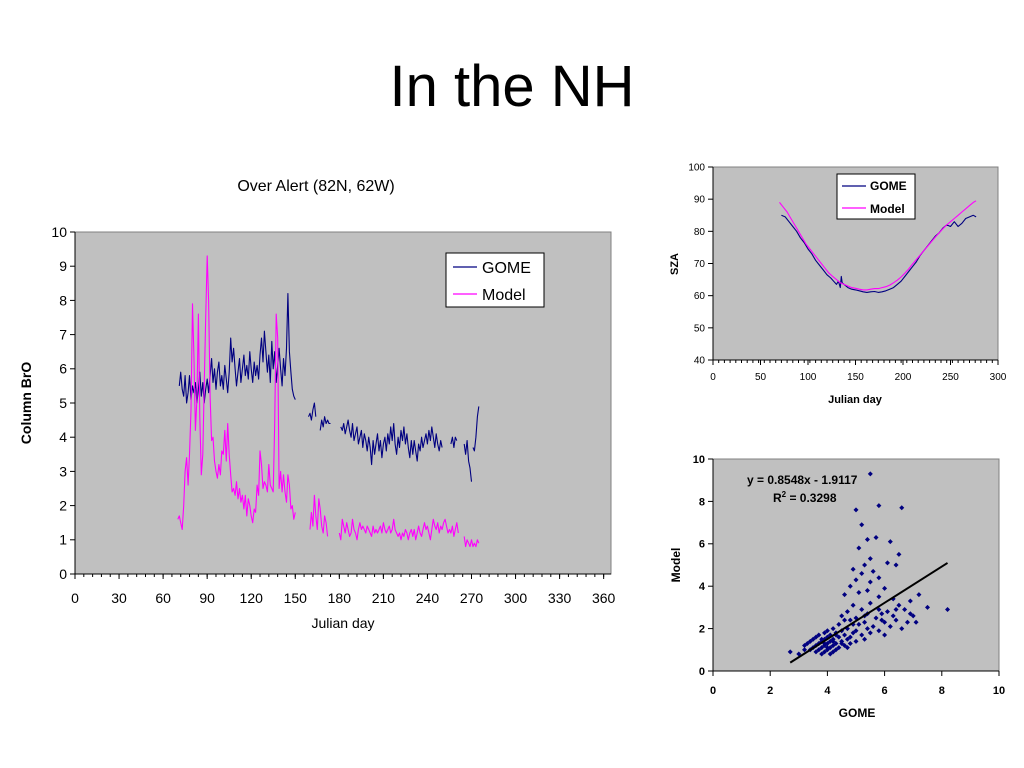  Describe the element at coordinates (827, 691) in the screenshot. I see `x-tick-label: 4` at that location.